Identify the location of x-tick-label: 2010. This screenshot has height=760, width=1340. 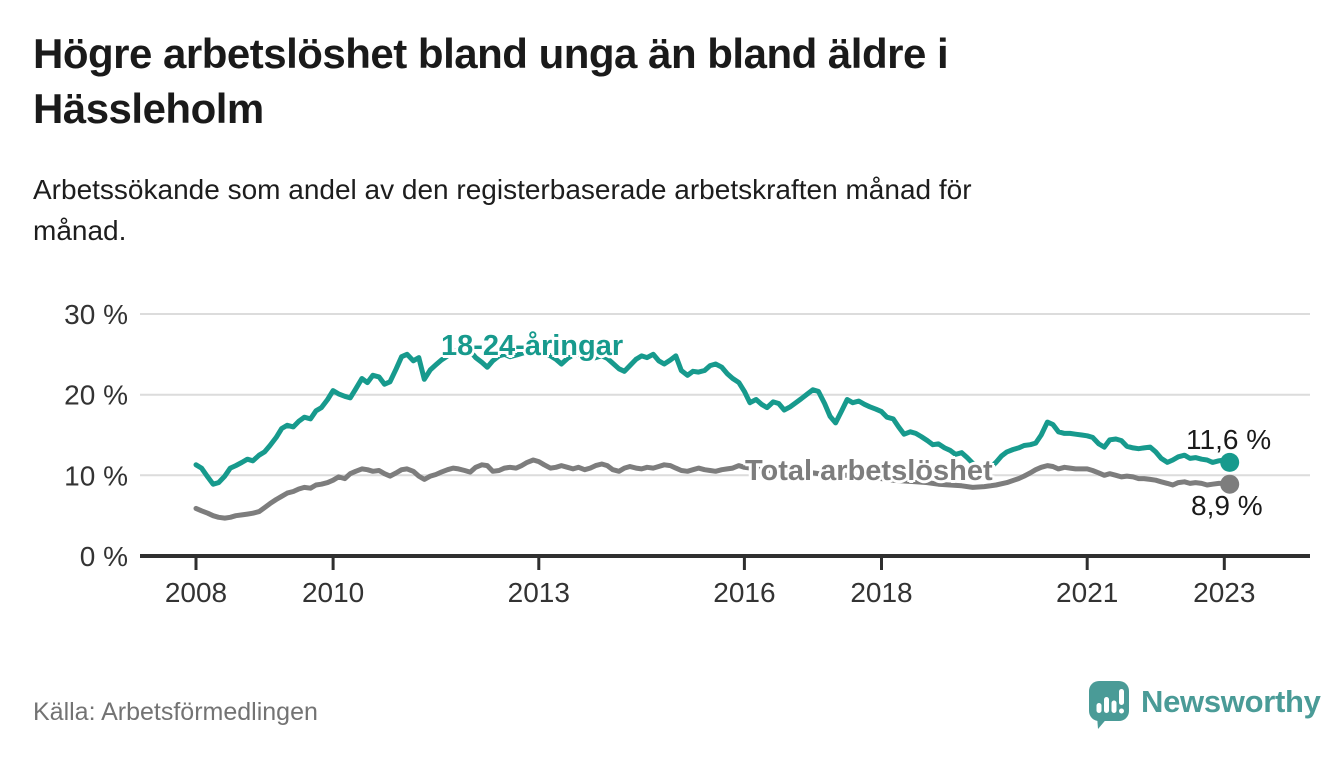
(333, 592).